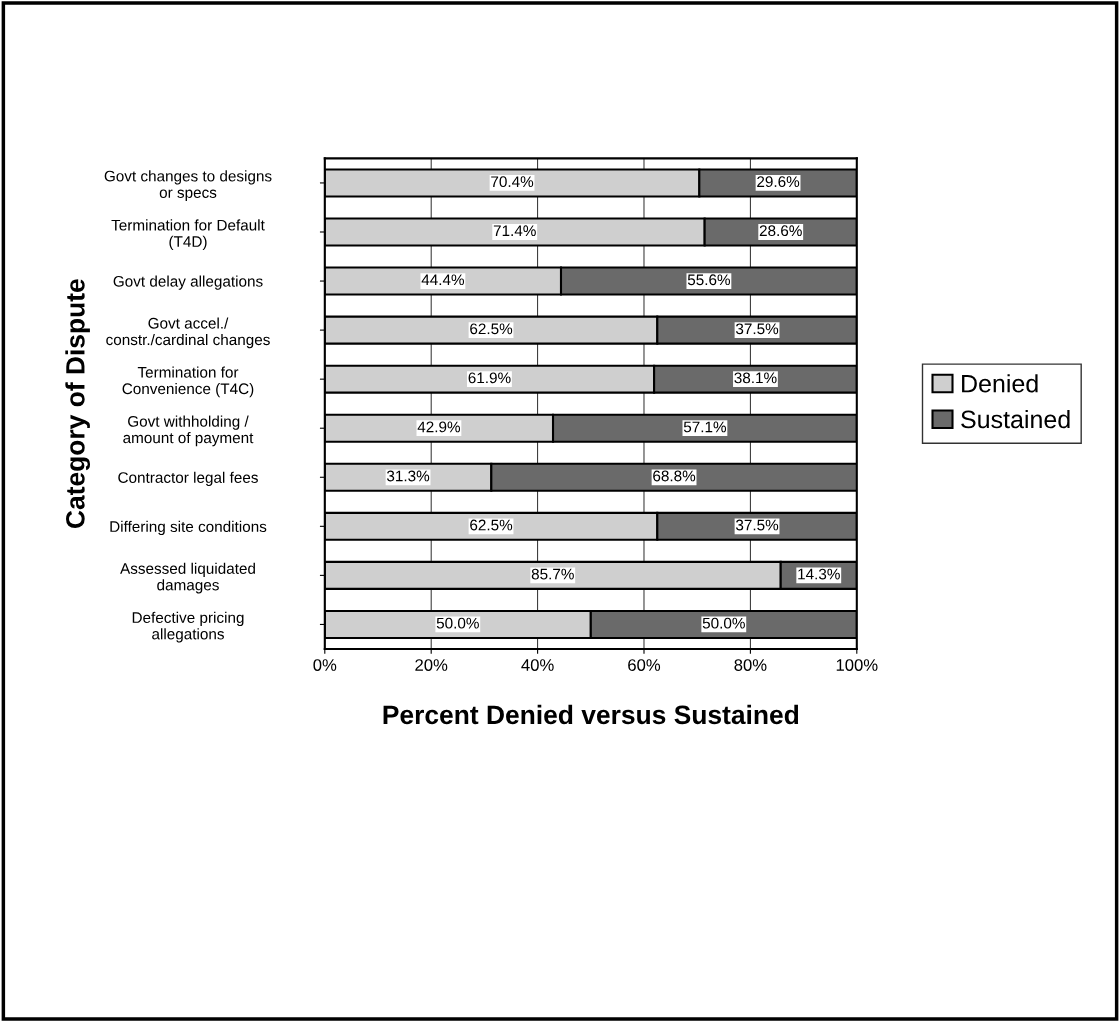  Describe the element at coordinates (705, 427) in the screenshot. I see `data-label: 57.1%` at that location.